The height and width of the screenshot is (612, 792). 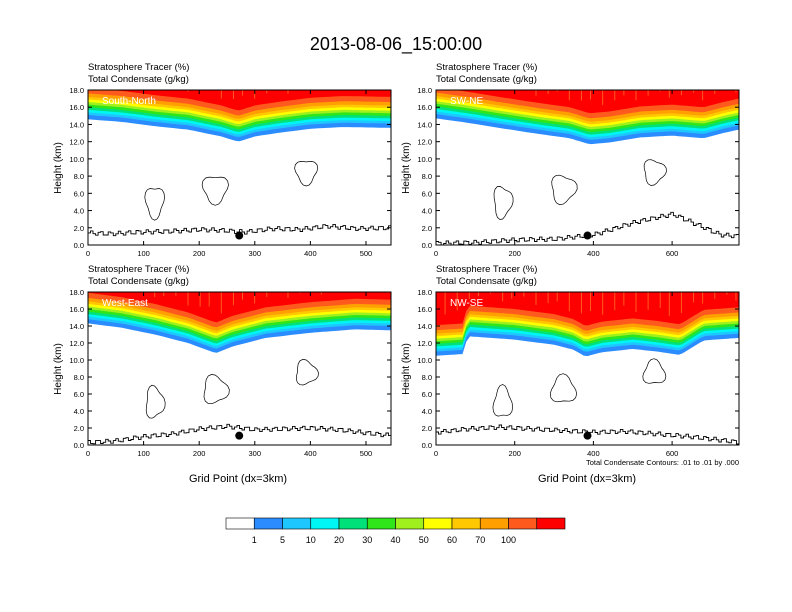 What do you see at coordinates (452, 540) in the screenshot?
I see `colorbar-label: 60` at bounding box center [452, 540].